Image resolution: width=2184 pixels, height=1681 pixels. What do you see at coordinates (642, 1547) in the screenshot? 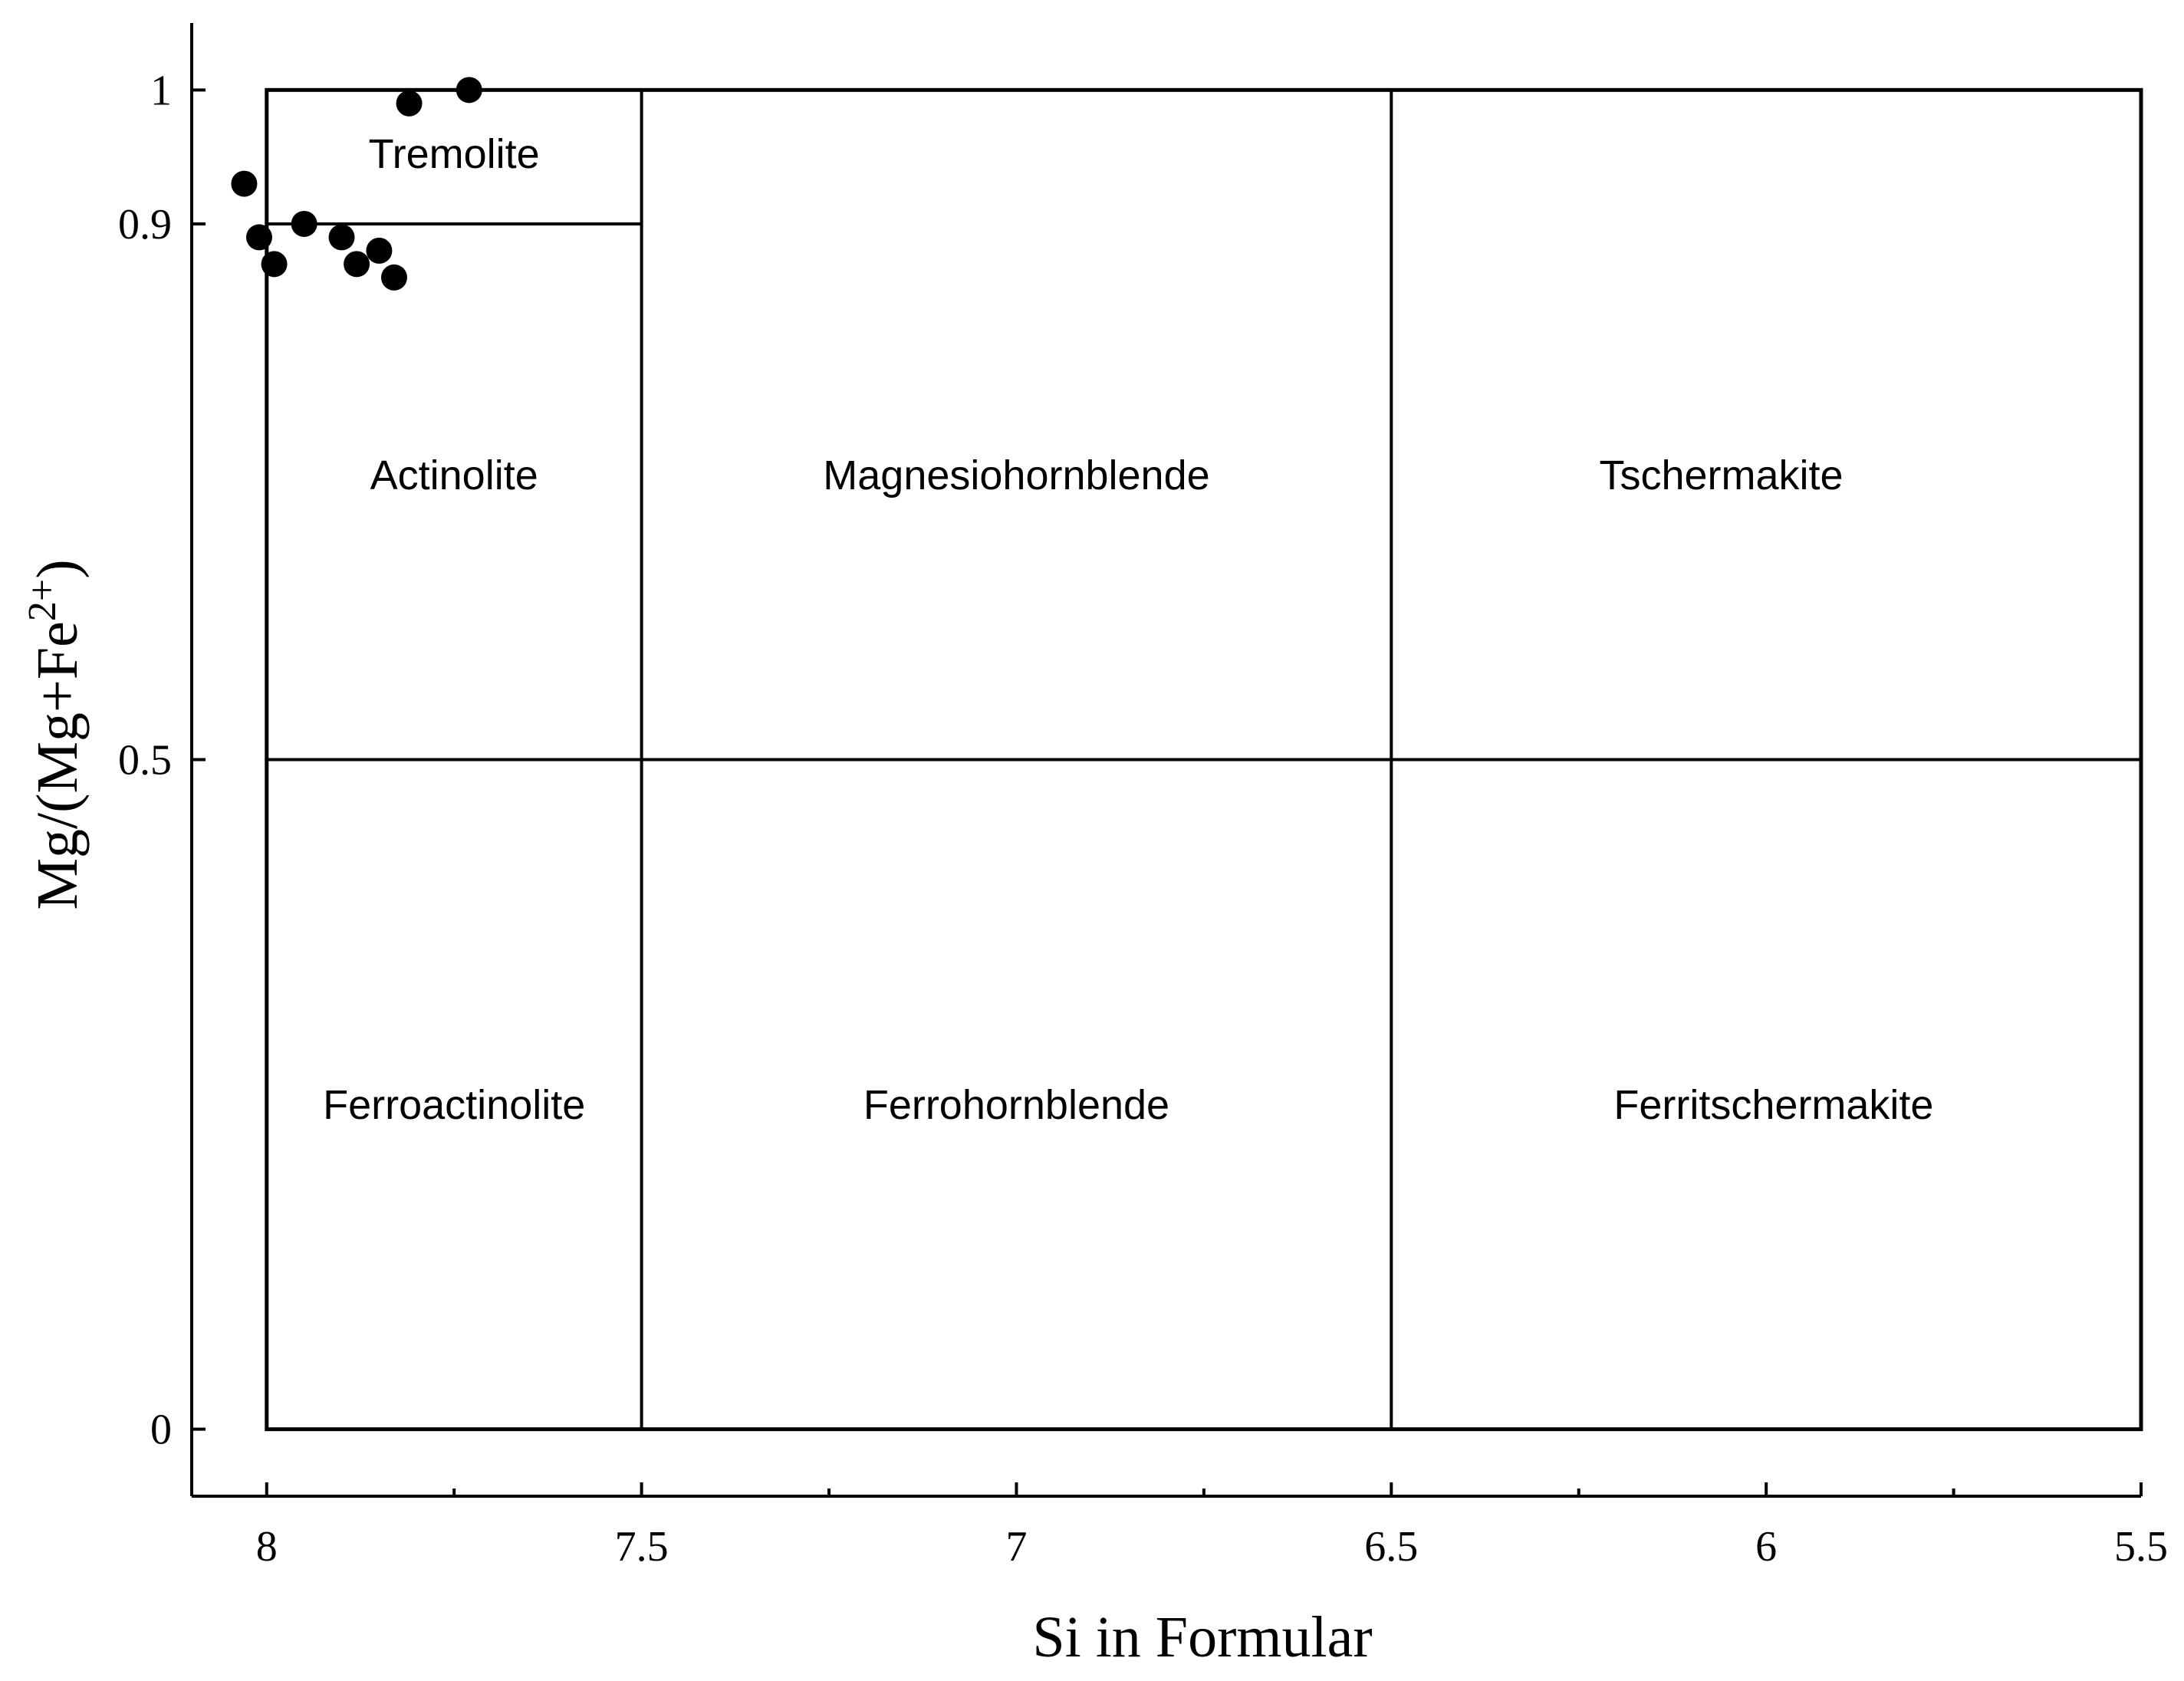
I see `x-tick-label: 7.5` at bounding box center [642, 1547].